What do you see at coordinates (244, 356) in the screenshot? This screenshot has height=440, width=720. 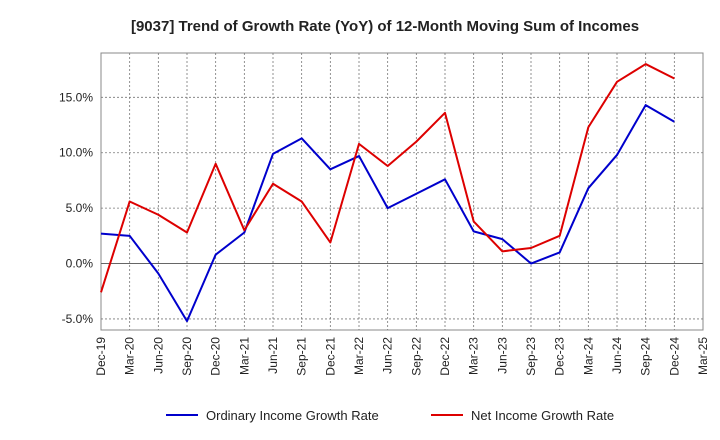 I see `x-tick-label: Mar-21` at bounding box center [244, 356].